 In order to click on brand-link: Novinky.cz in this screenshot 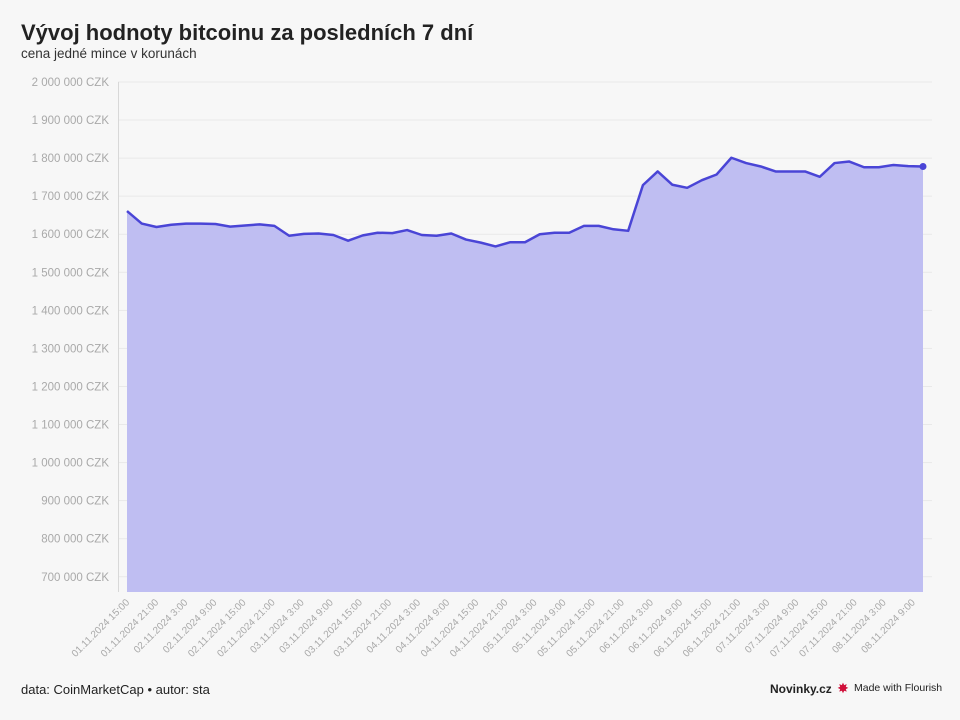, I will do `click(801, 689)`.